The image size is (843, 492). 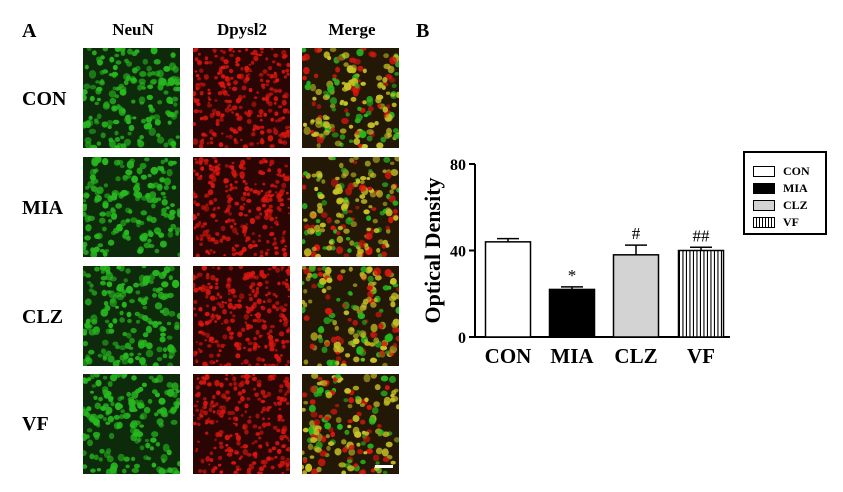 What do you see at coordinates (636, 296) in the screenshot?
I see `bar-clz` at bounding box center [636, 296].